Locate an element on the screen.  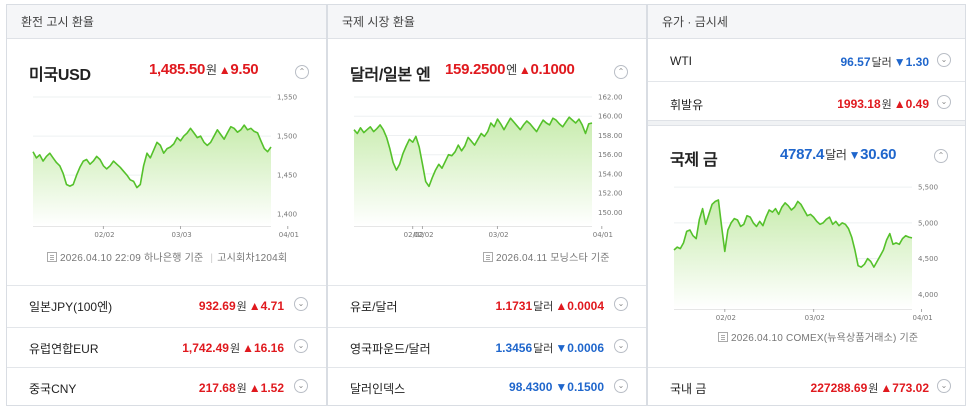
price-row-wti: WTI 96.57달러 ▼1.30 ⌄ is located at coordinates (806, 60).